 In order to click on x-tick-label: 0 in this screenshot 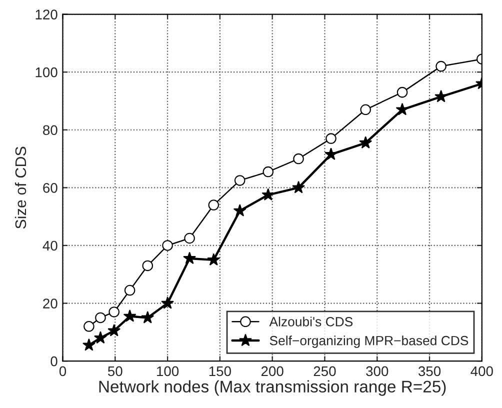, I will do `click(62, 371)`.